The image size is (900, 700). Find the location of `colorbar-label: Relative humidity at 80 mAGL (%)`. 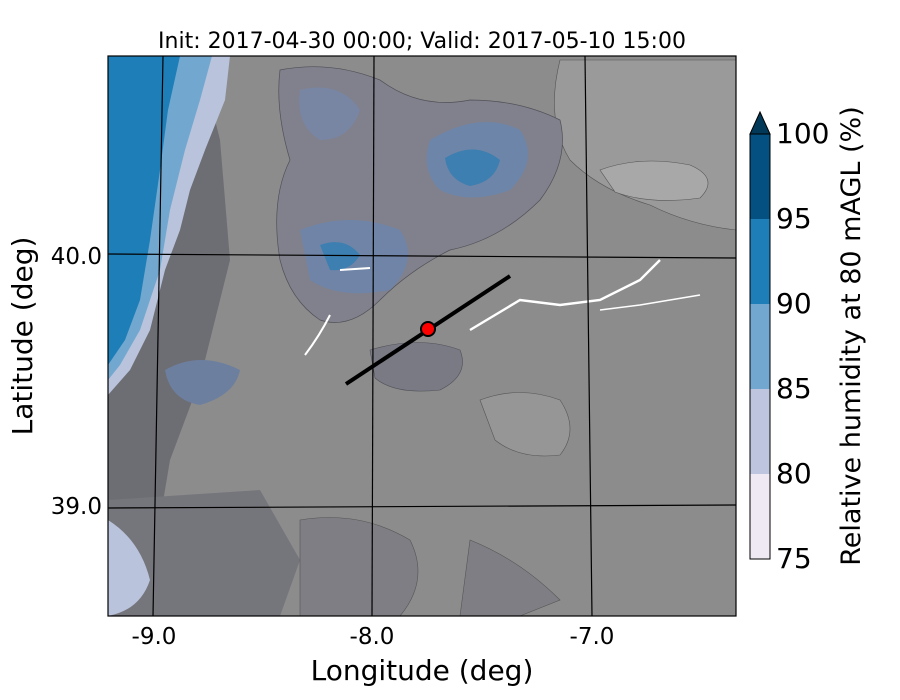

colorbar-label: Relative humidity at 80 mAGL (%) is located at coordinates (851, 336).